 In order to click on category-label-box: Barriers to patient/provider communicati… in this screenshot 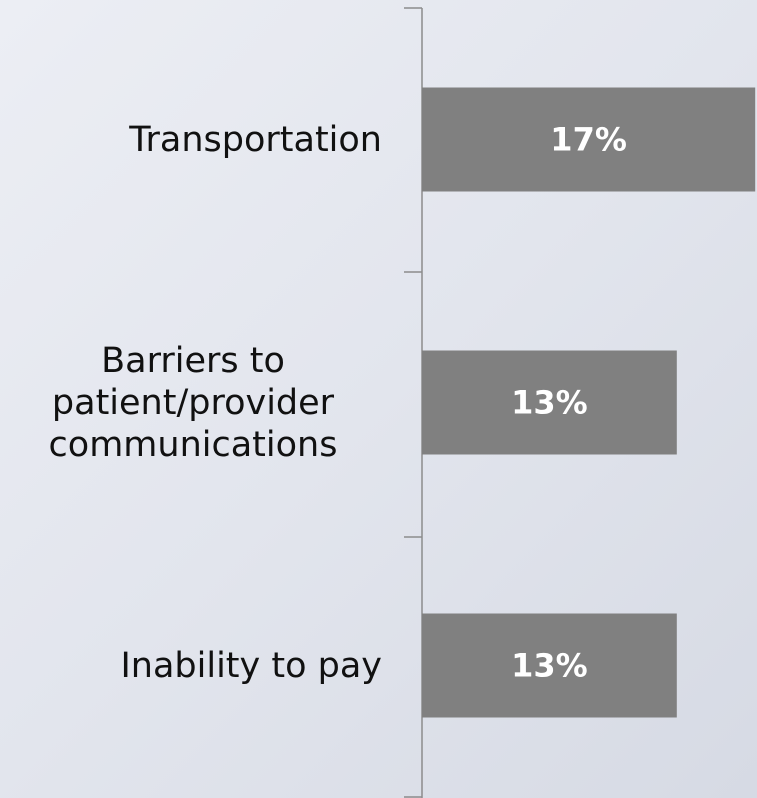, I will do `click(191, 403)`.